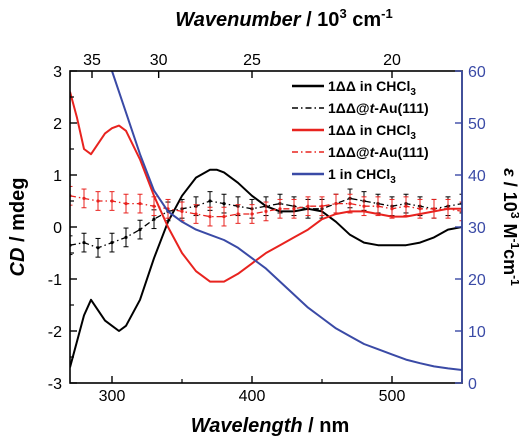 This screenshot has height=440, width=519. Describe the element at coordinates (57, 228) in the screenshot. I see `y-tick-label: 0` at that location.